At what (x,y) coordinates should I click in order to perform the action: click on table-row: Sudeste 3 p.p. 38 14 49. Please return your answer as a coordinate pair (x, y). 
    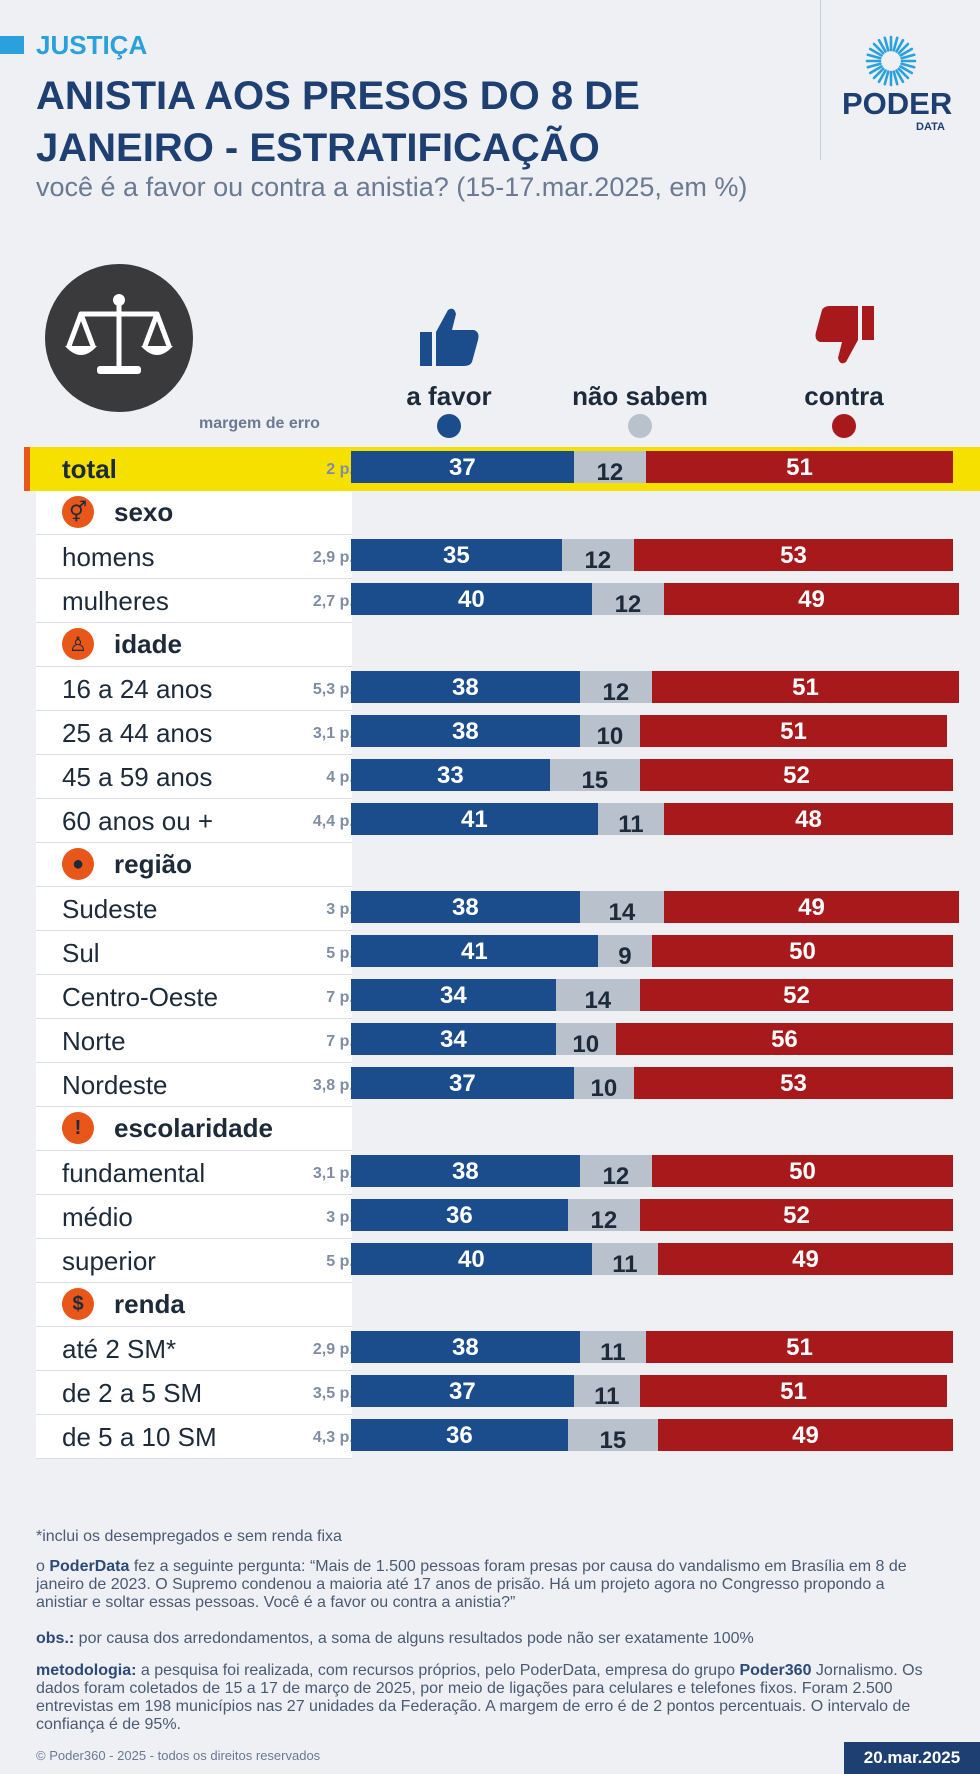
    Looking at the image, I should click on (508, 909).